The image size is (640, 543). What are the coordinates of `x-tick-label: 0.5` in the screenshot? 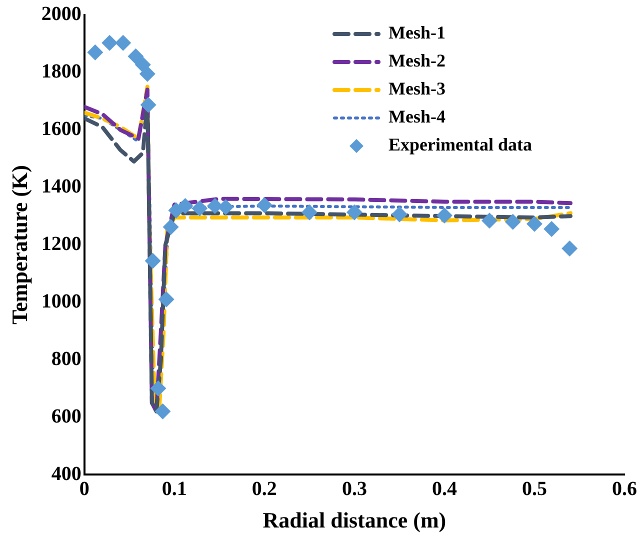 It's located at (534, 489).